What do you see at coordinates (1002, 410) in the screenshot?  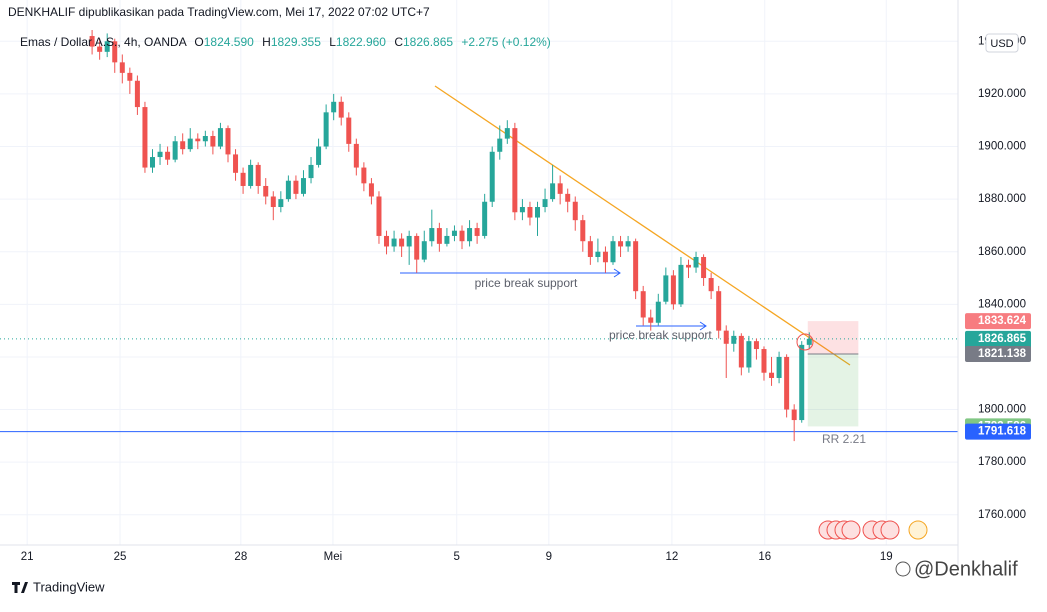 I see `y-tick-label: 1800.000` at bounding box center [1002, 410].